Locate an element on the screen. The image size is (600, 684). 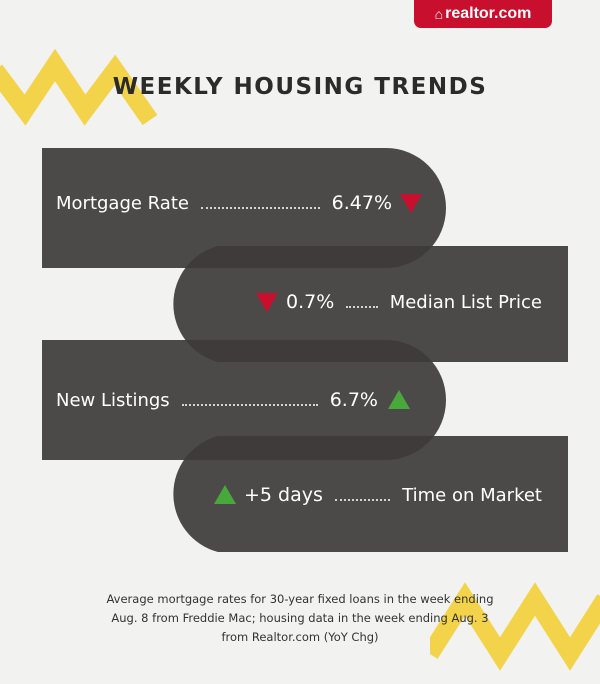
metric-row-mortgage-rate: Mortgage Rate 6.47% is located at coordinates (240, 203).